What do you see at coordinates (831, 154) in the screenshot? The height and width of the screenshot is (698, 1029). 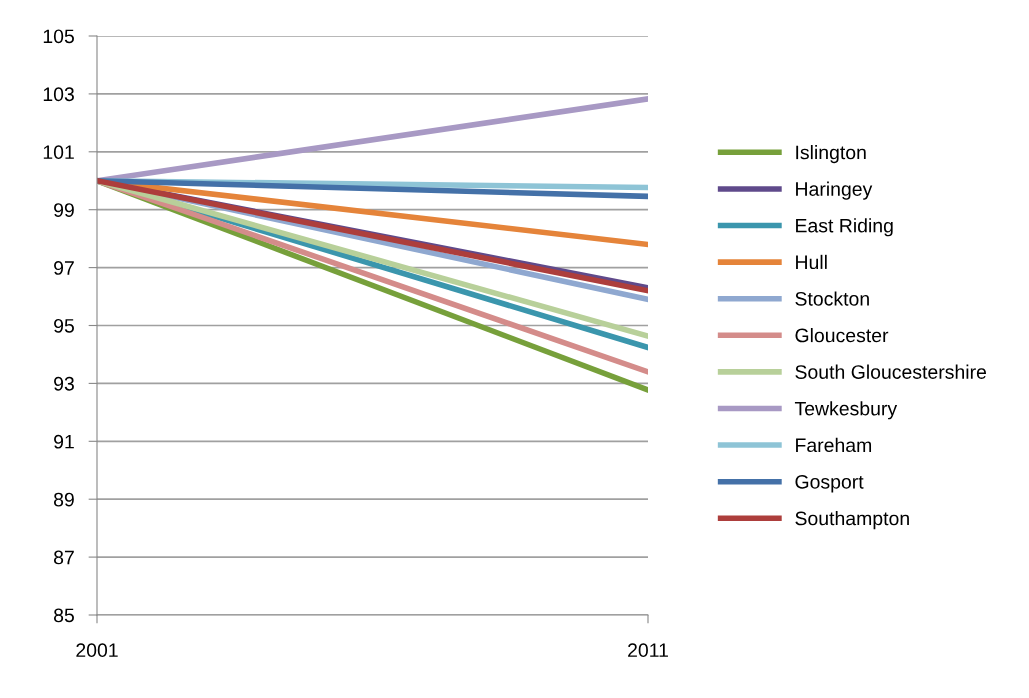 I see `legend-label: Islington` at bounding box center [831, 154].